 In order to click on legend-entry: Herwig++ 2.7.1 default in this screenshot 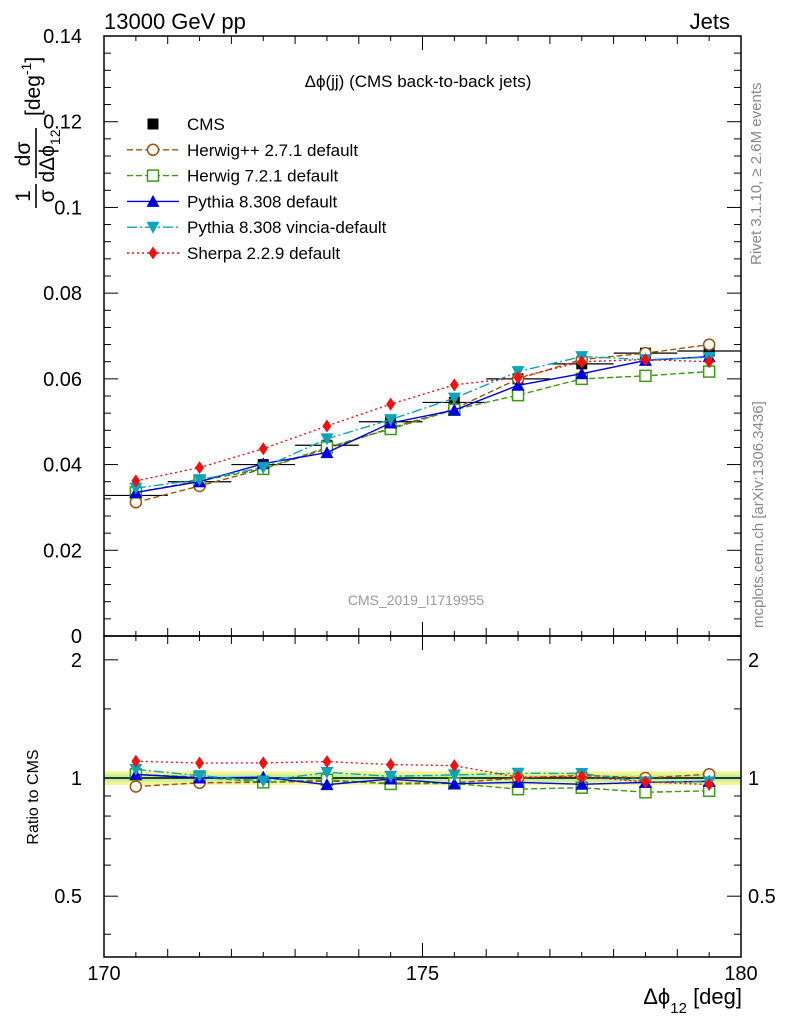, I will do `click(242, 150)`.